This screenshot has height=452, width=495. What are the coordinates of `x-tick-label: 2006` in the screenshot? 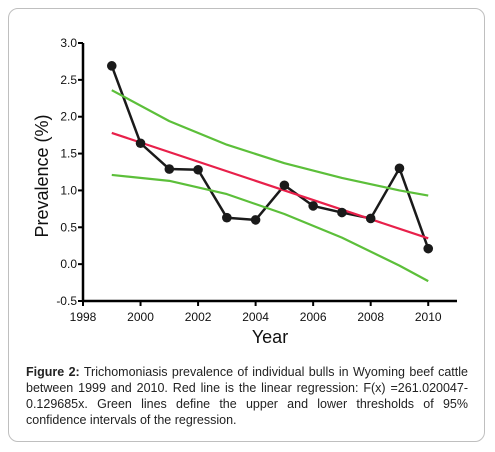 It's located at (313, 317).